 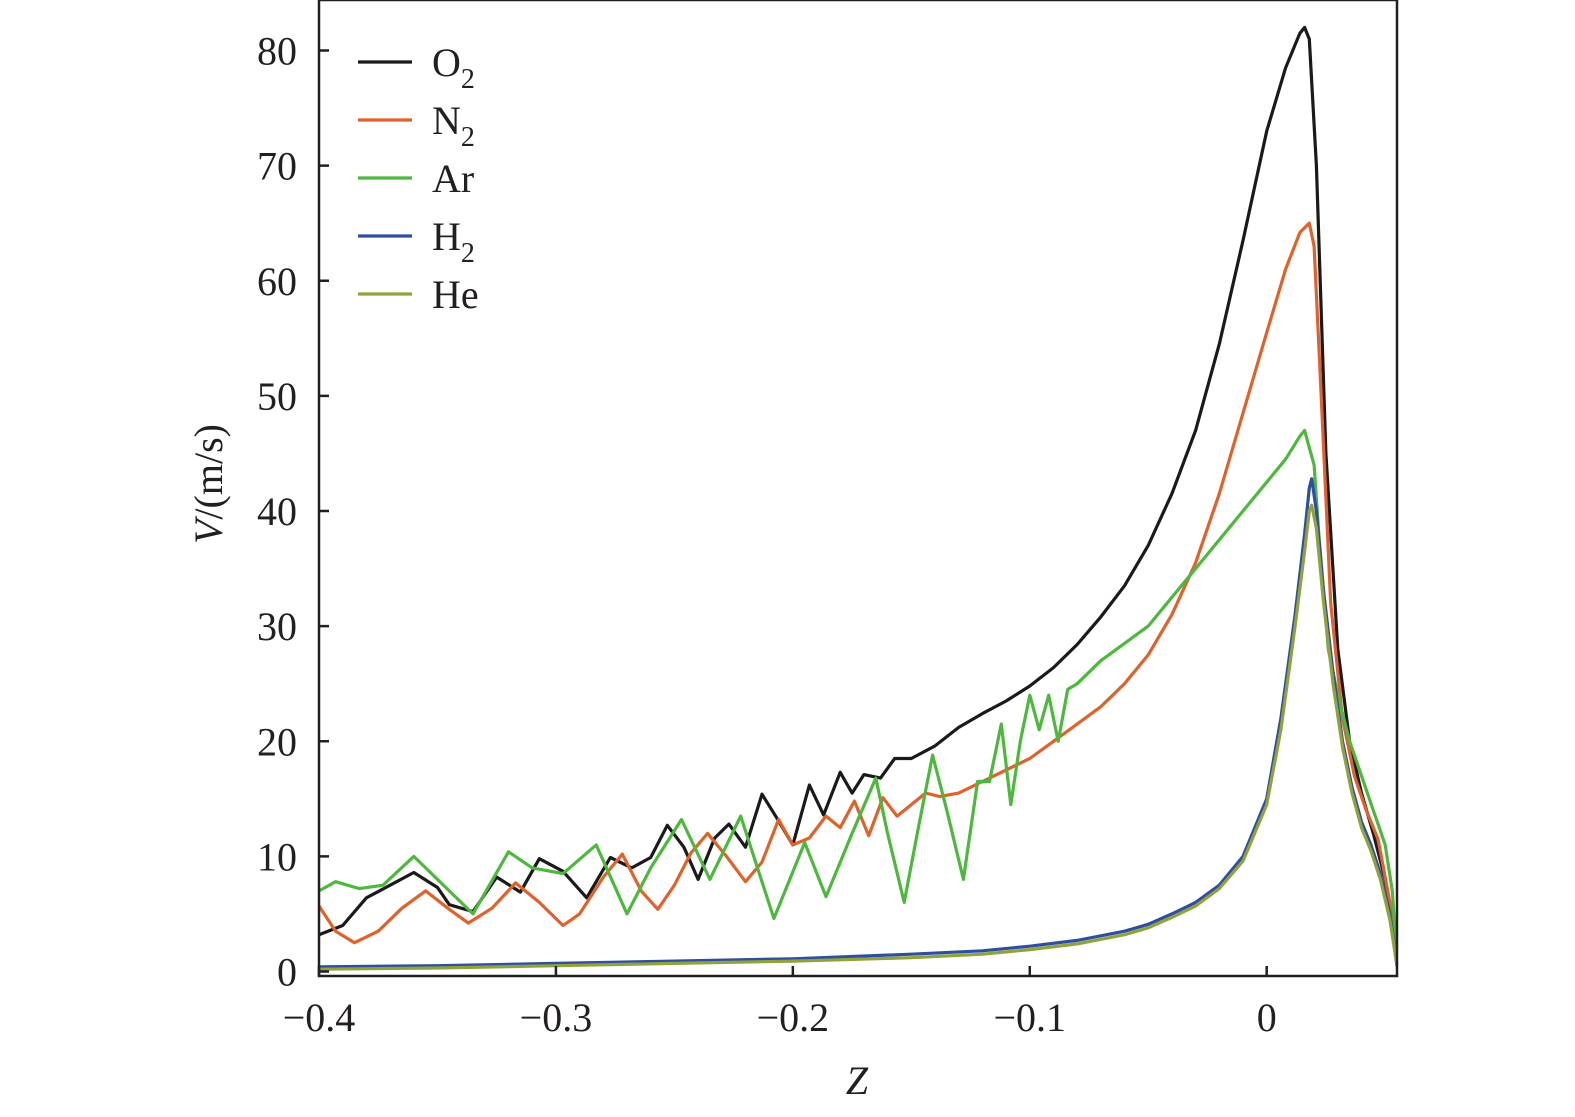 What do you see at coordinates (277, 626) in the screenshot?
I see `y-tick-label: 30` at bounding box center [277, 626].